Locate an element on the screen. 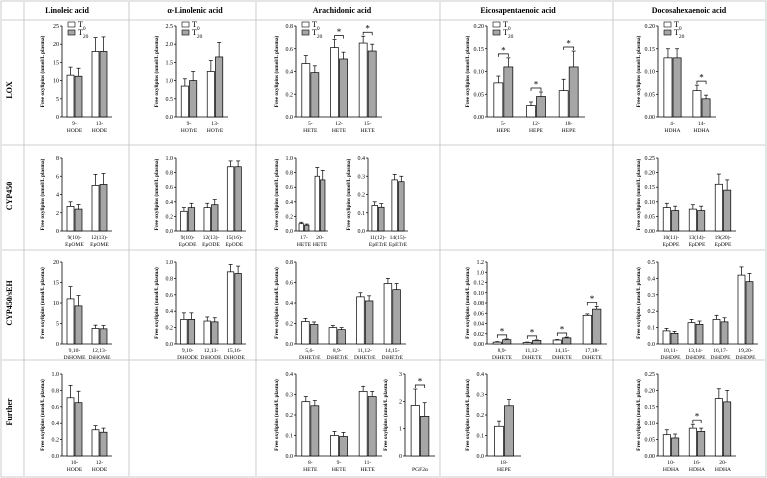  column-header-docosahexaenoic: Docosahexaenoic acid is located at coordinates (689, 10).